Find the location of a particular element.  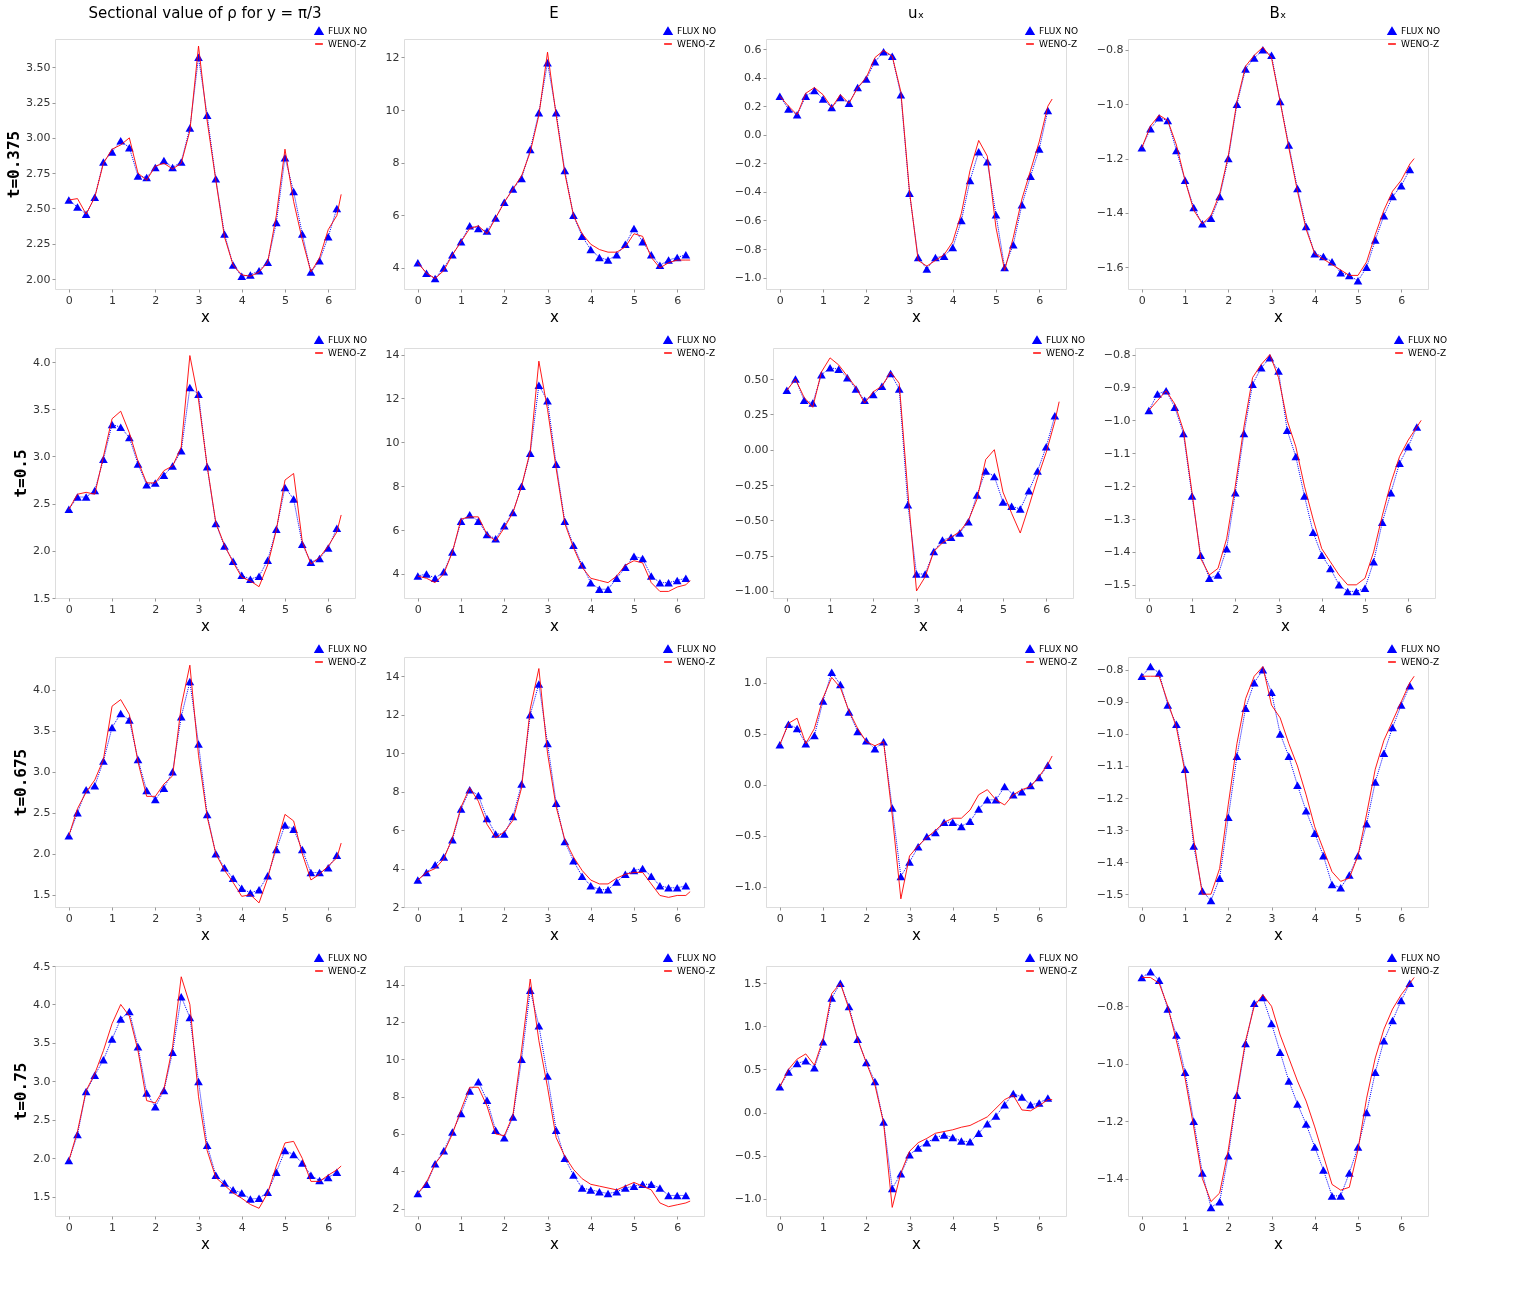

y-tick-label: −0.50 is located at coordinates (751, 520).